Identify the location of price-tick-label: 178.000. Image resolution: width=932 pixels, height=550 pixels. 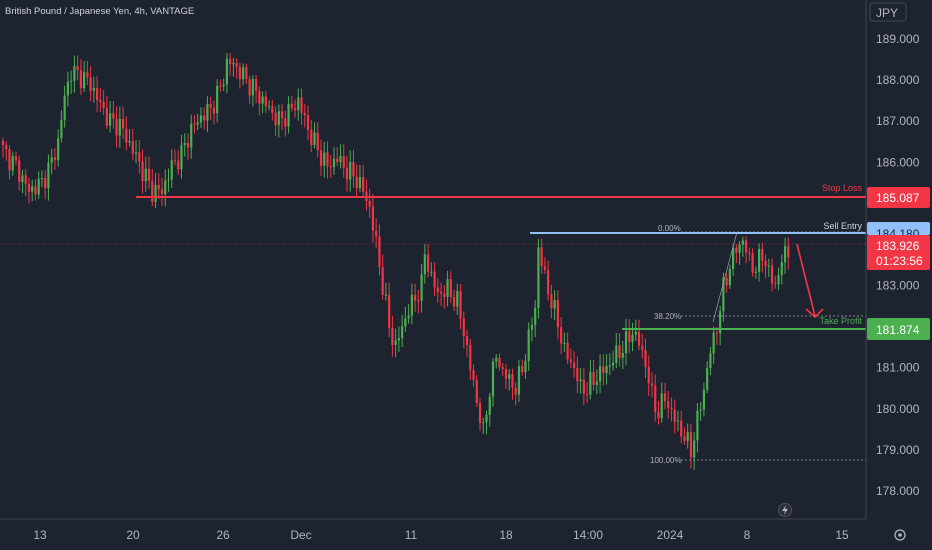
(898, 491).